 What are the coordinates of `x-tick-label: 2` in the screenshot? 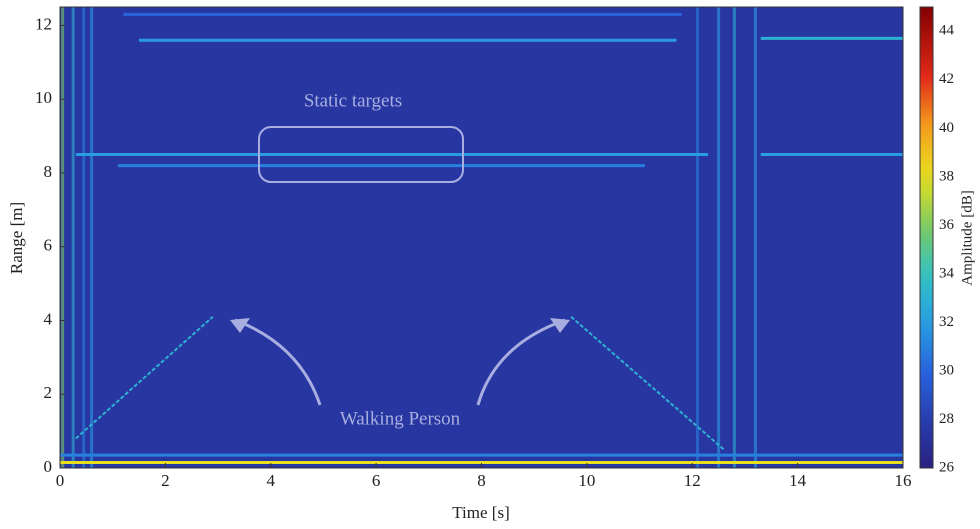 It's located at (165, 480).